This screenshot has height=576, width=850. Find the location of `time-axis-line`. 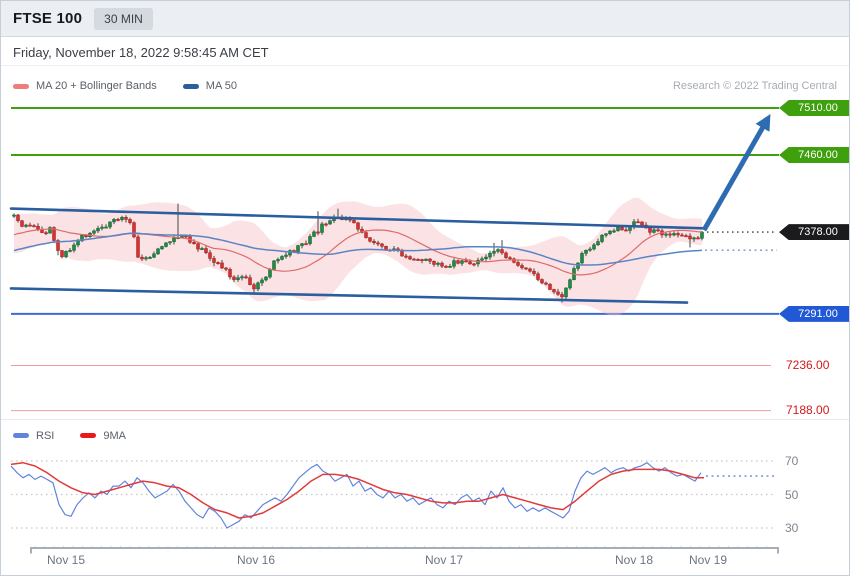

time-axis-line is located at coordinates (404, 550).